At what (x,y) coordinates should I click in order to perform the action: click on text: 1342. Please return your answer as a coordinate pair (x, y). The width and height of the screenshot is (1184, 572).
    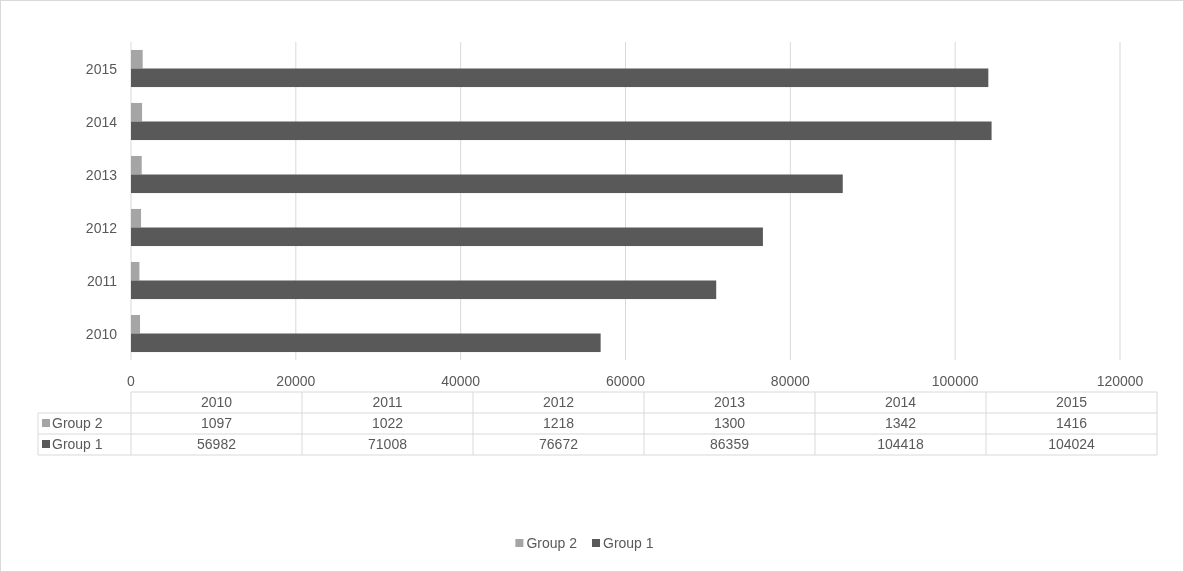
    Looking at the image, I should click on (900, 423).